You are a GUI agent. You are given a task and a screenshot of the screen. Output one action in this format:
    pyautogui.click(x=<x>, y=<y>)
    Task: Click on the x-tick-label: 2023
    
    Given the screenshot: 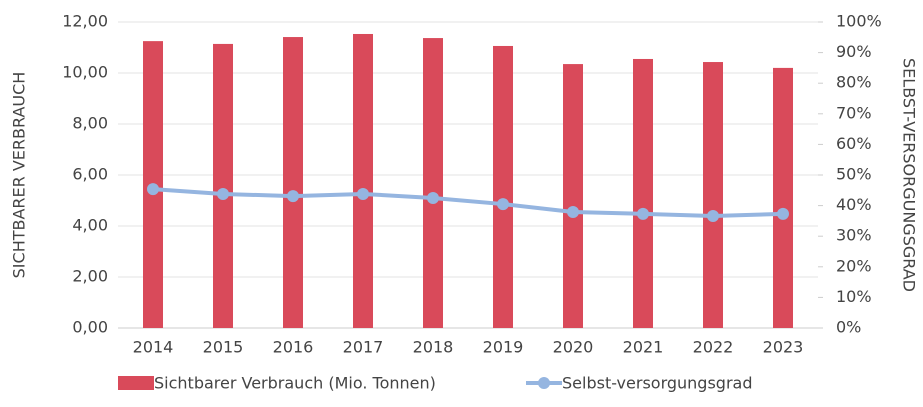 What is the action you would take?
    pyautogui.click(x=783, y=347)
    